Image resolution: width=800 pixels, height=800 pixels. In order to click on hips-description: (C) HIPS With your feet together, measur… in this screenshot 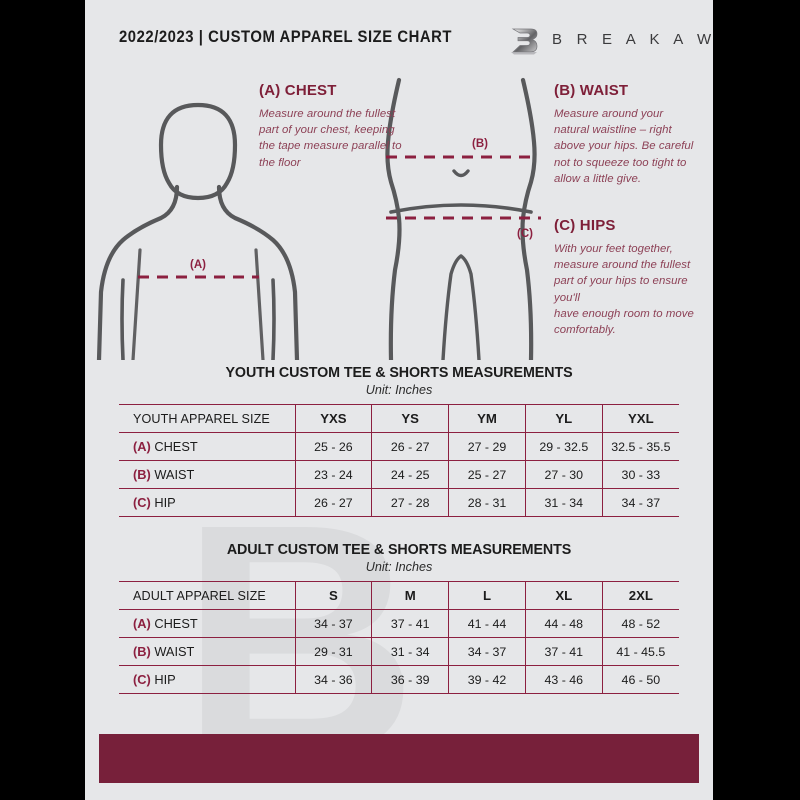, I will do `click(629, 277)`.